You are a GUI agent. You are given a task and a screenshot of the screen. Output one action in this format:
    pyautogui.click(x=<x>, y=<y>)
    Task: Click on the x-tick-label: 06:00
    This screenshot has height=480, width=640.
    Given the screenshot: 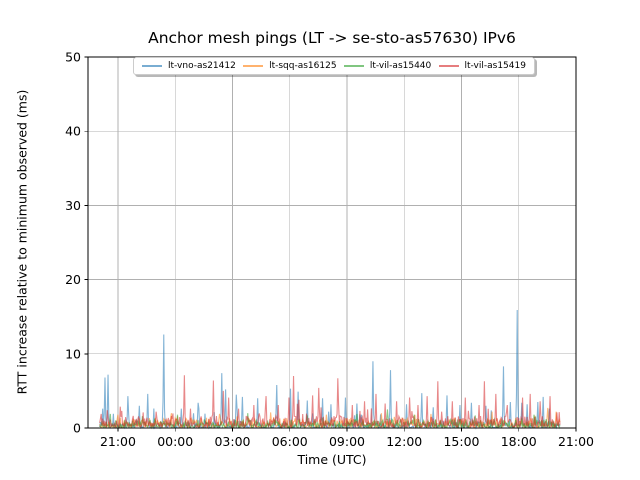 What is the action you would take?
    pyautogui.click(x=290, y=441)
    